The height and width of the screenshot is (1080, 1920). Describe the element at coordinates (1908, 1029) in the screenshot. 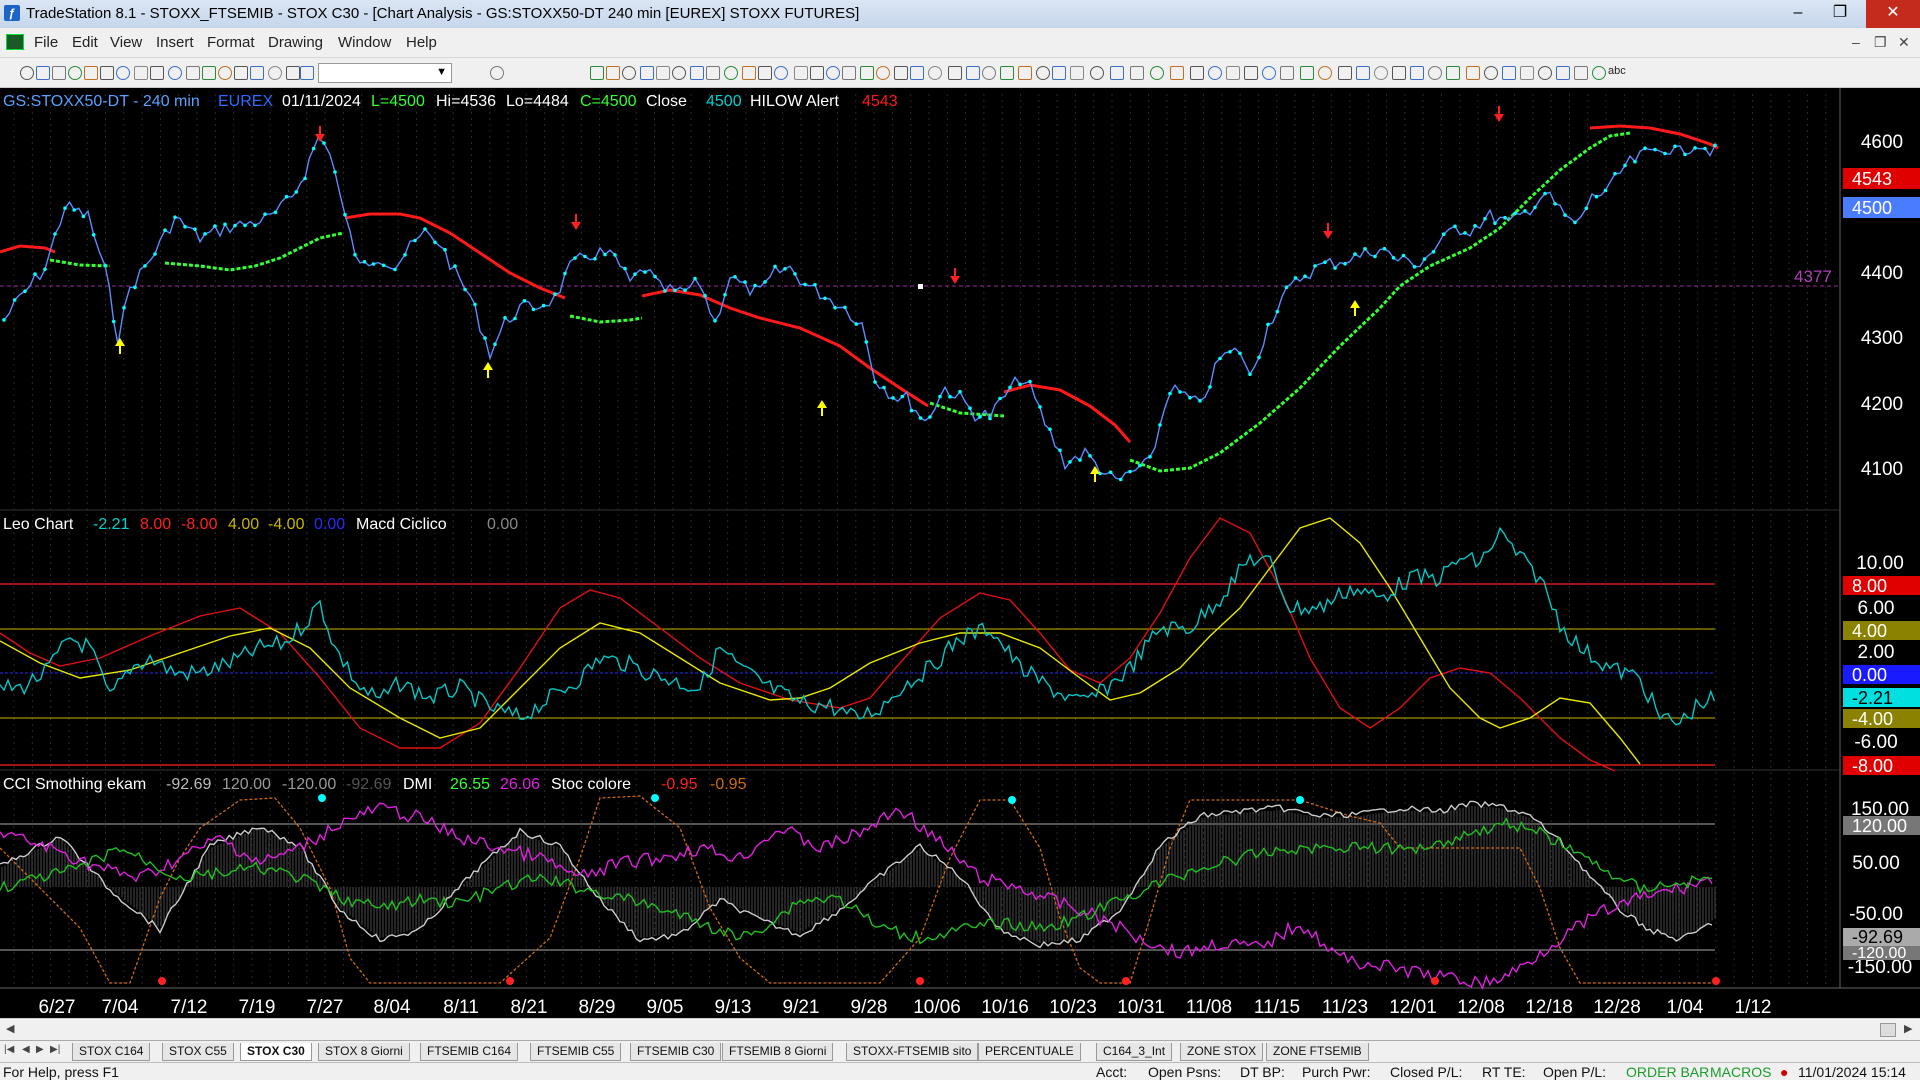

I see `scroll-right-icon: ▶` at that location.